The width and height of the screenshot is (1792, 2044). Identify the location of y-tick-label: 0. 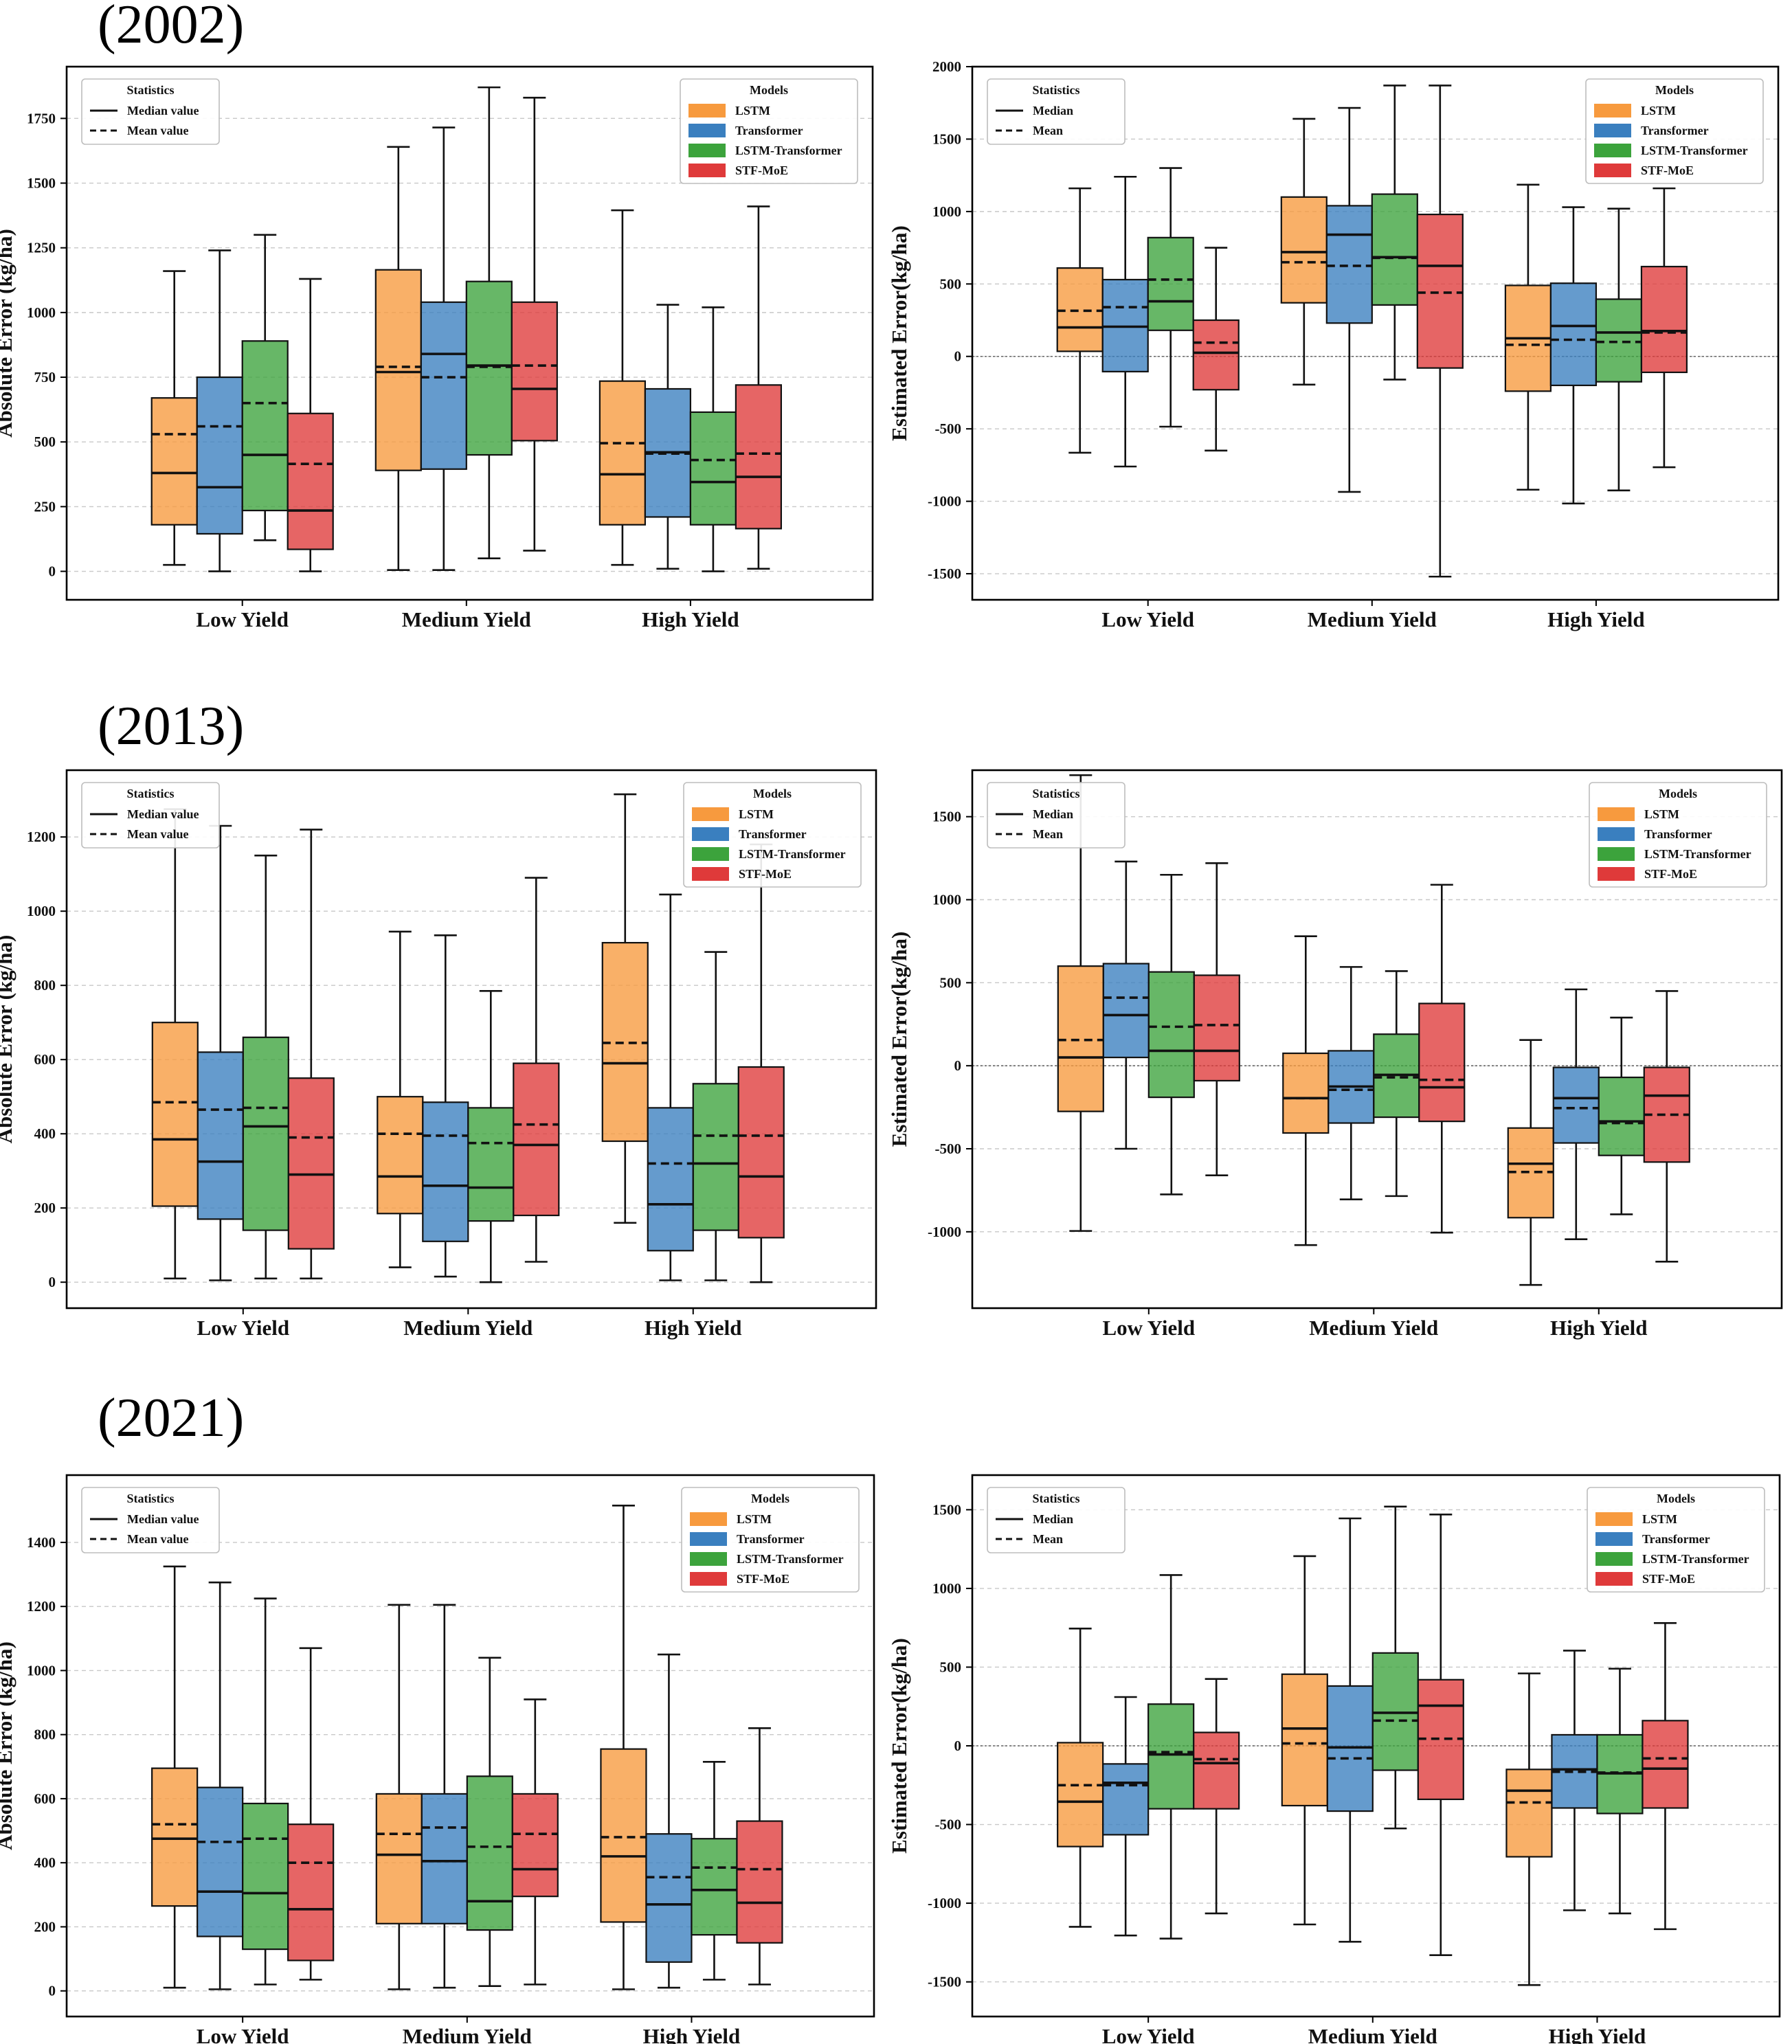
(958, 1746).